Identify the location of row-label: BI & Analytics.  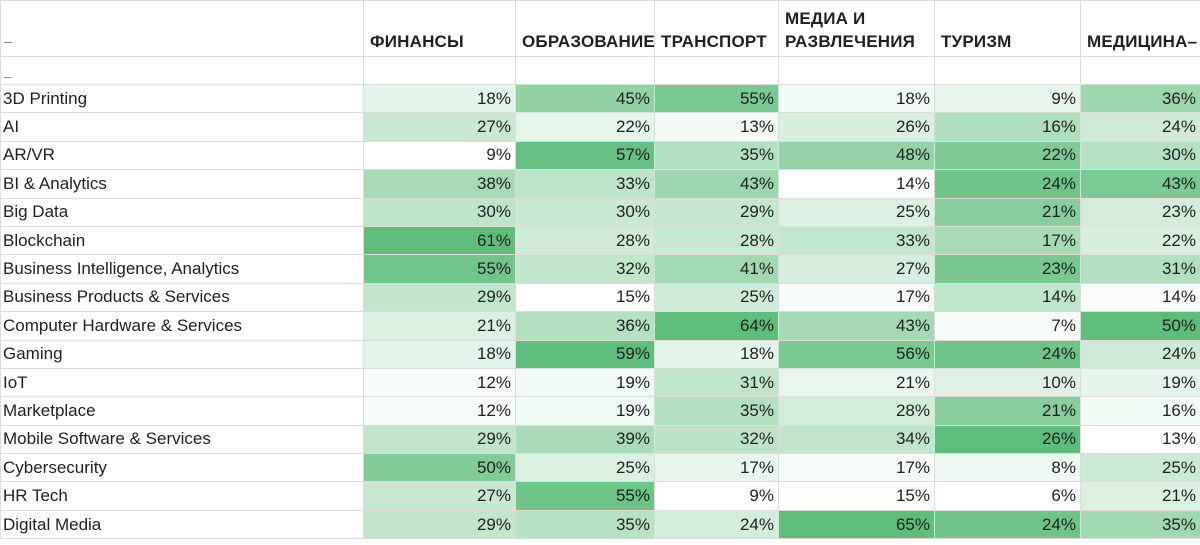
(182, 184).